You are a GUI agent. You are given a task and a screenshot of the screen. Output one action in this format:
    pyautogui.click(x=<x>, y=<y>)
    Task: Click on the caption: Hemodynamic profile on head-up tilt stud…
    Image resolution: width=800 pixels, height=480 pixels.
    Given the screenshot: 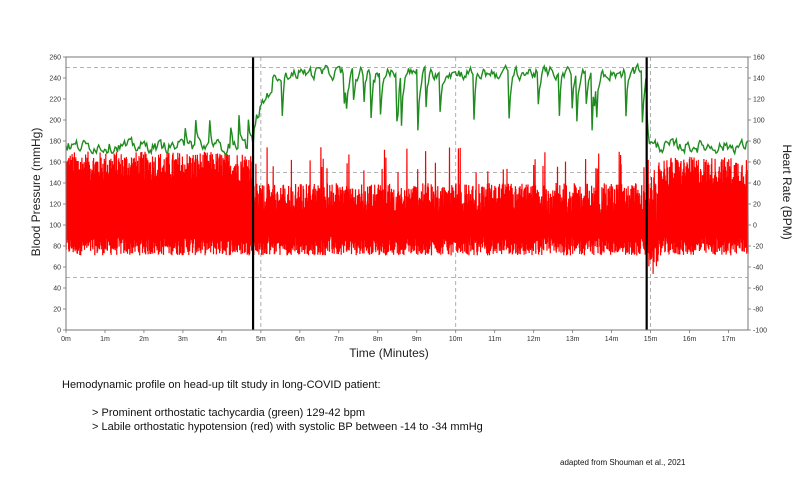 What is the action you would take?
    pyautogui.click(x=382, y=406)
    